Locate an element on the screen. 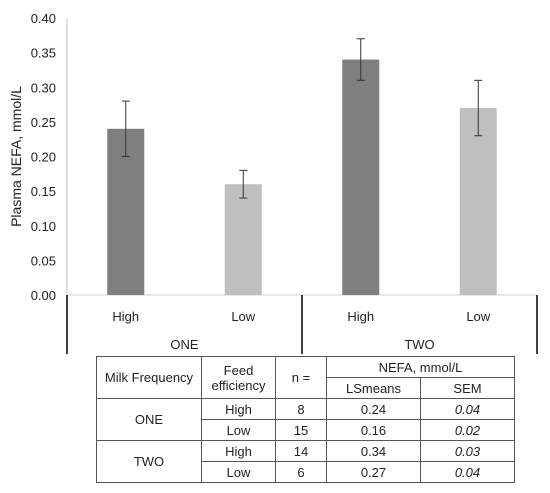  n-header: n = is located at coordinates (301, 377).